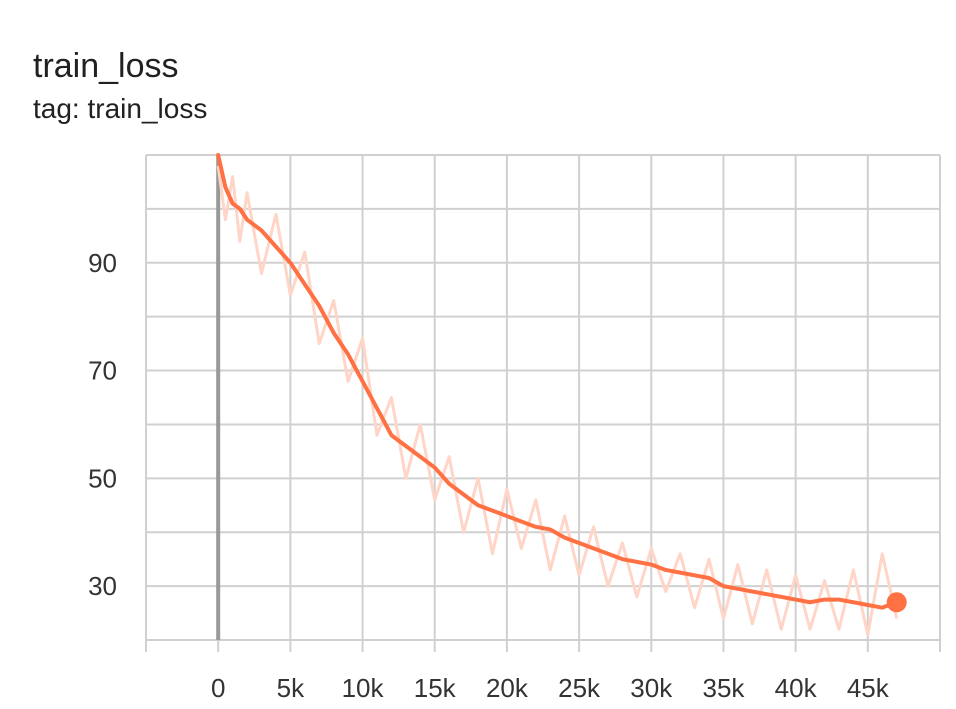  Describe the element at coordinates (102, 478) in the screenshot. I see `y-tick-label: 50` at that location.